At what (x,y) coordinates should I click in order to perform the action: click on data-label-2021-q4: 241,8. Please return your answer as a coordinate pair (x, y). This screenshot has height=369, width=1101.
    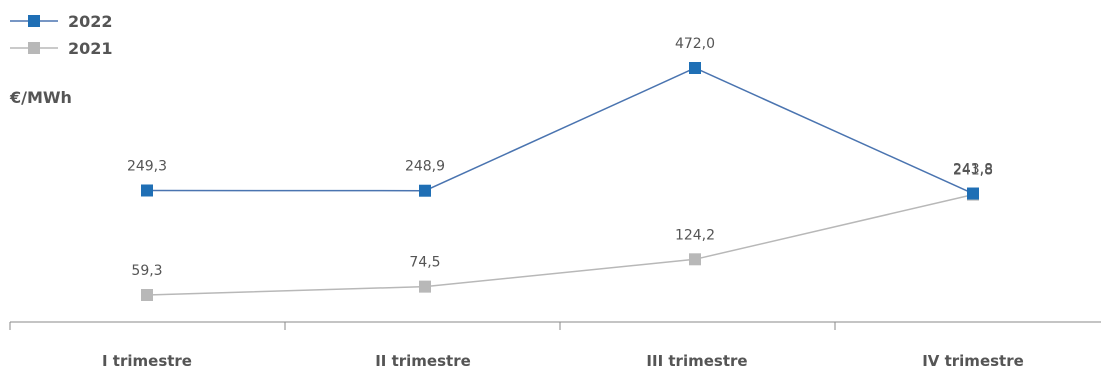
    Looking at the image, I should click on (973, 171).